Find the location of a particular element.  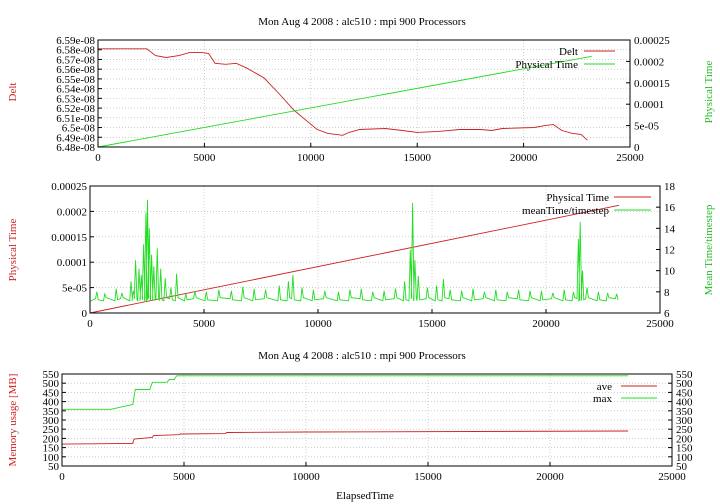

legend-mean-time-label: meanTime/timestep is located at coordinates (565, 211).